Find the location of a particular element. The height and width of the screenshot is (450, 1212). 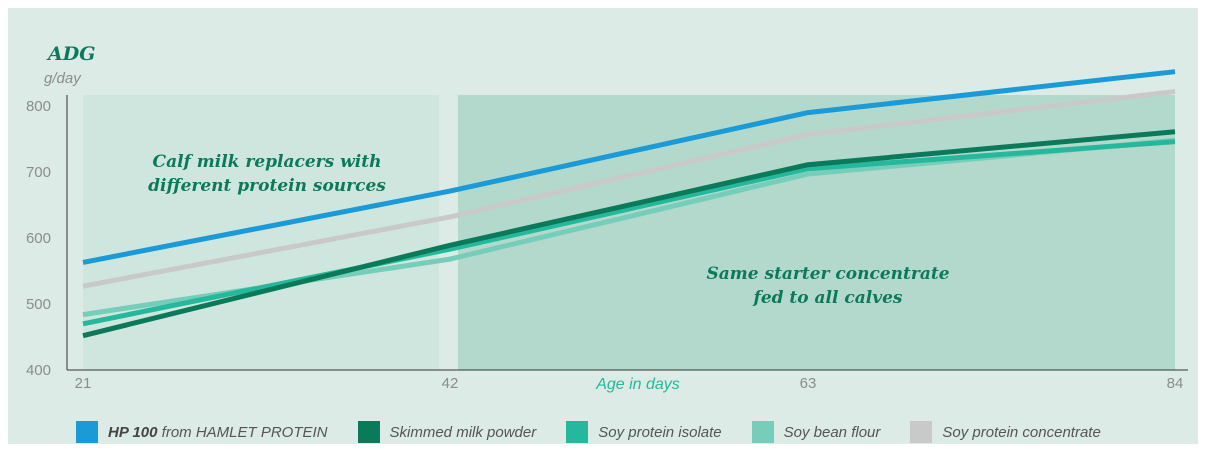

x-tick-label: 21 is located at coordinates (83, 383).